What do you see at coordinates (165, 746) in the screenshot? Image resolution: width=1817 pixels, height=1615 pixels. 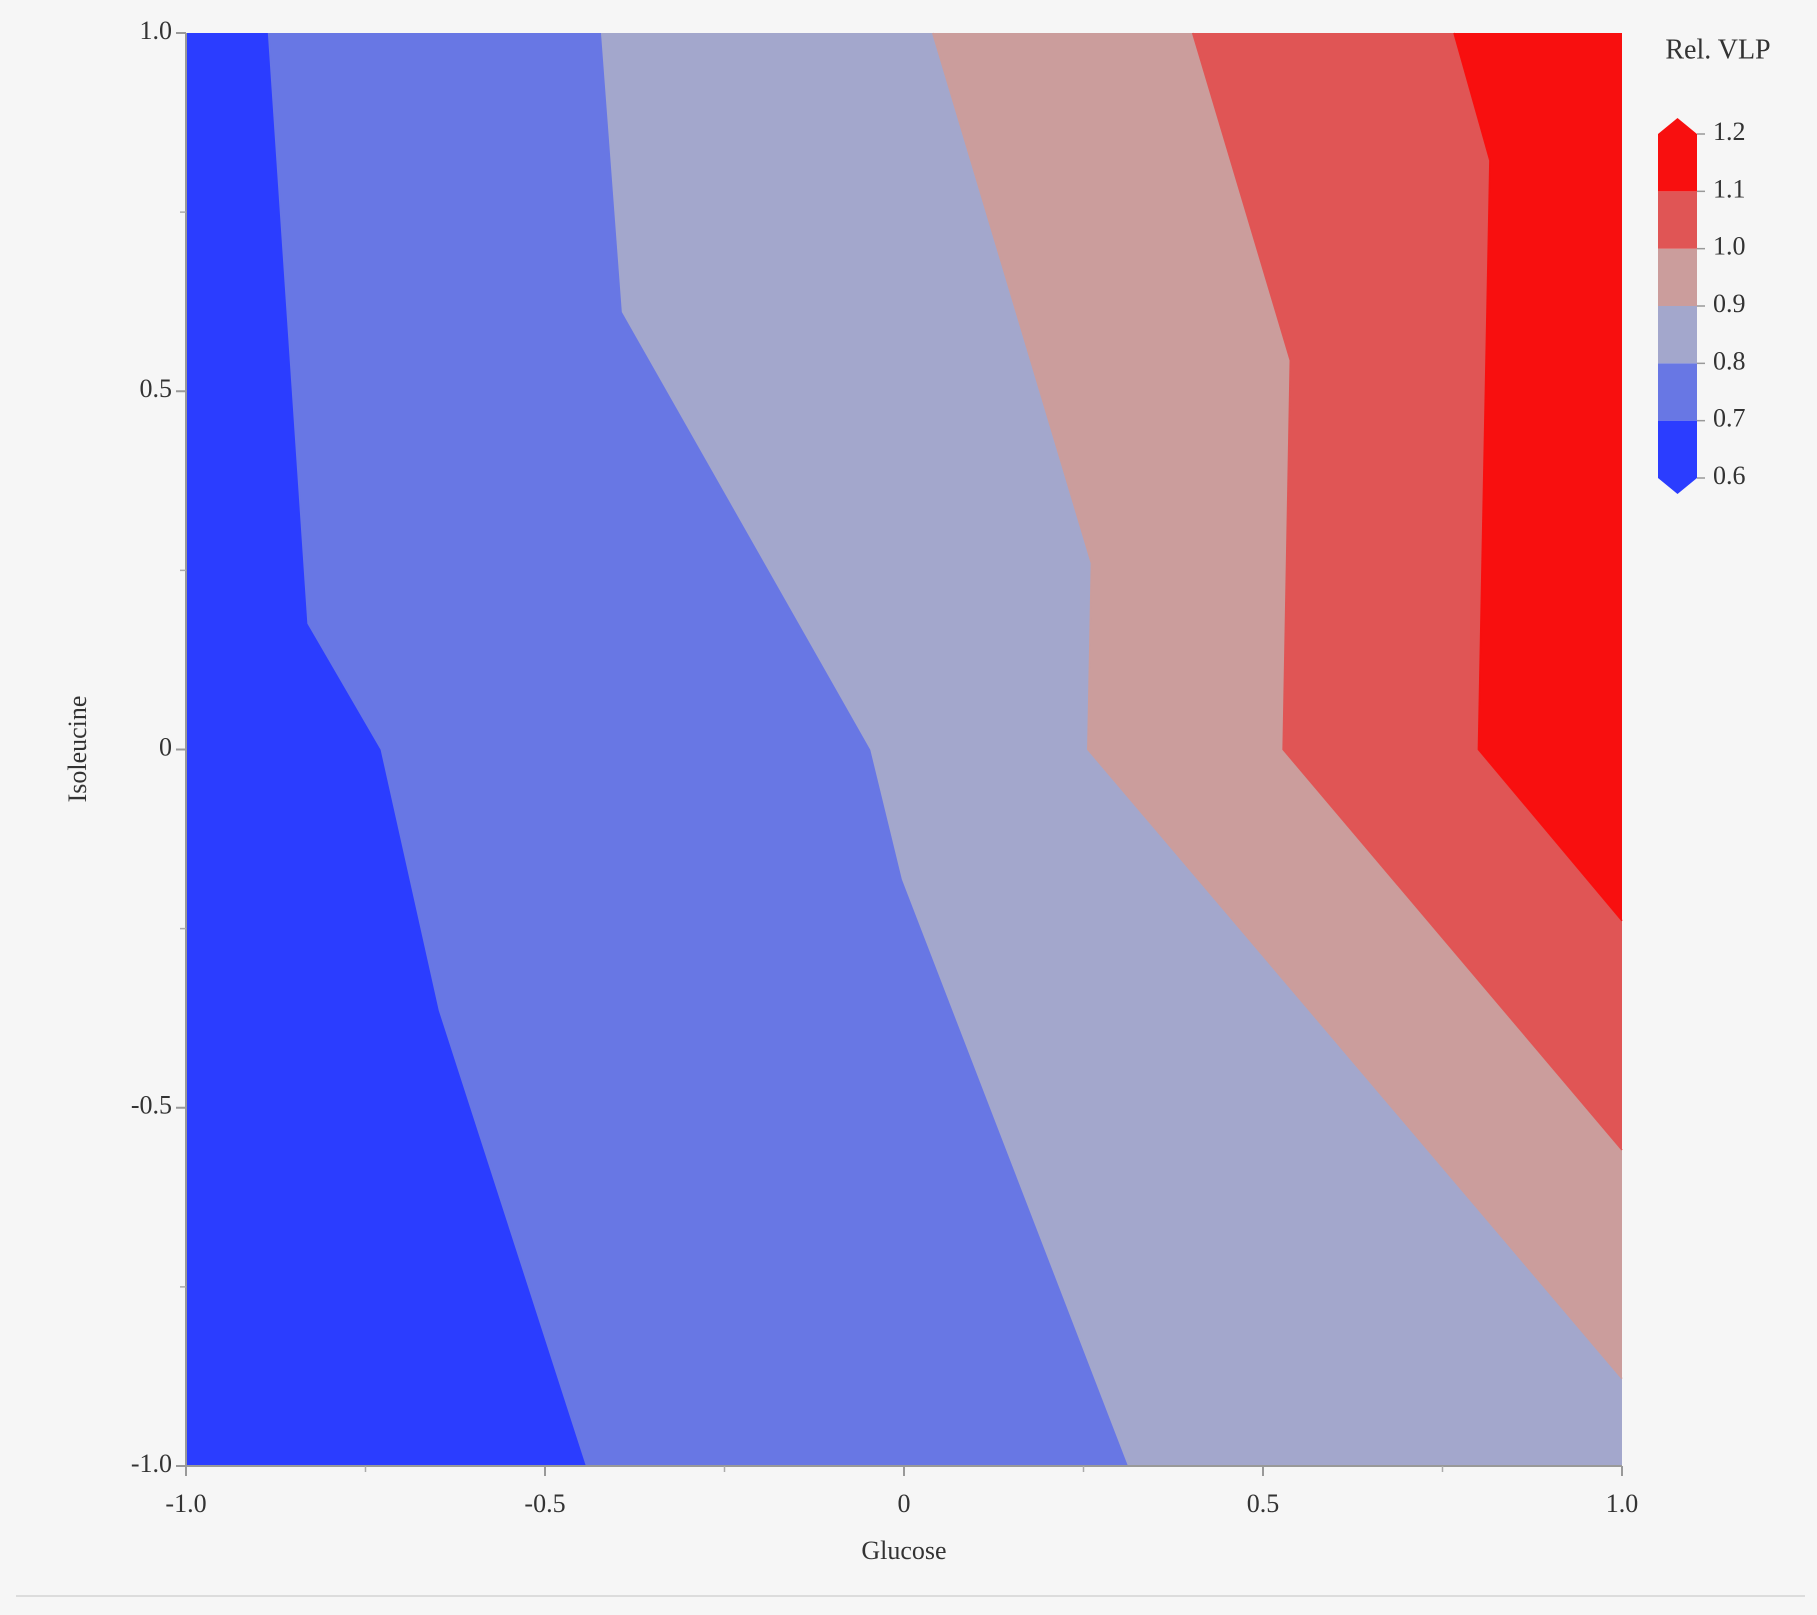 I see `y-tick-label: 0` at bounding box center [165, 746].